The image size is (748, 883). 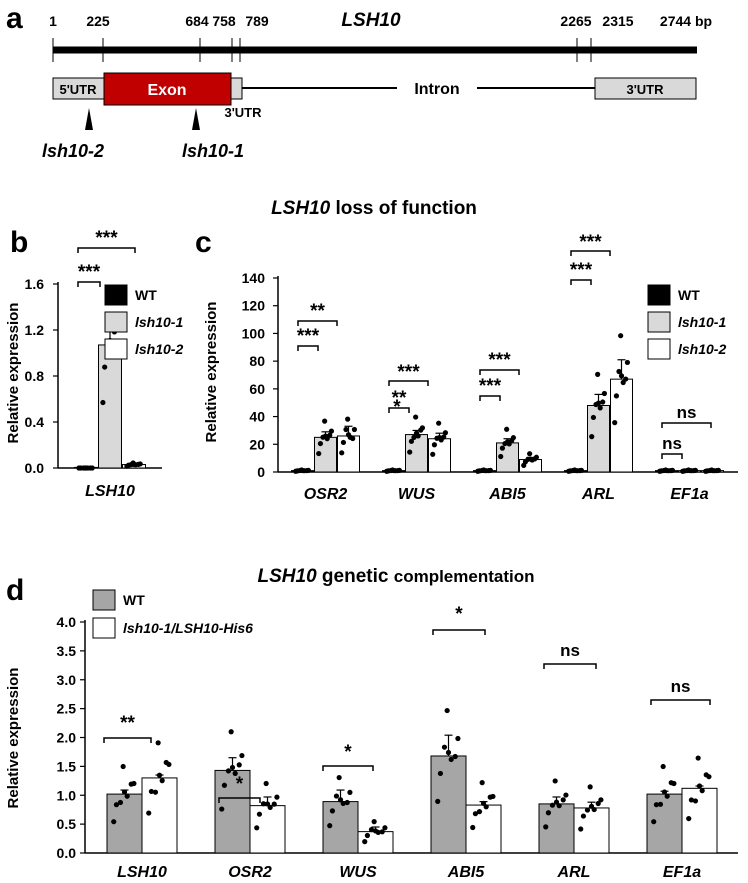 I want to click on legend-swatch, so click(x=104, y=628).